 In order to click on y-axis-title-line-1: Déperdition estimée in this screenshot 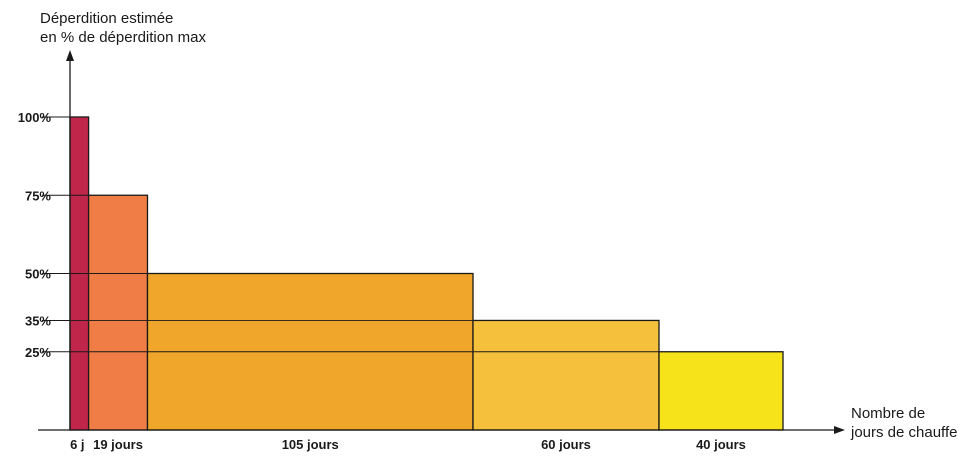, I will do `click(107, 18)`.